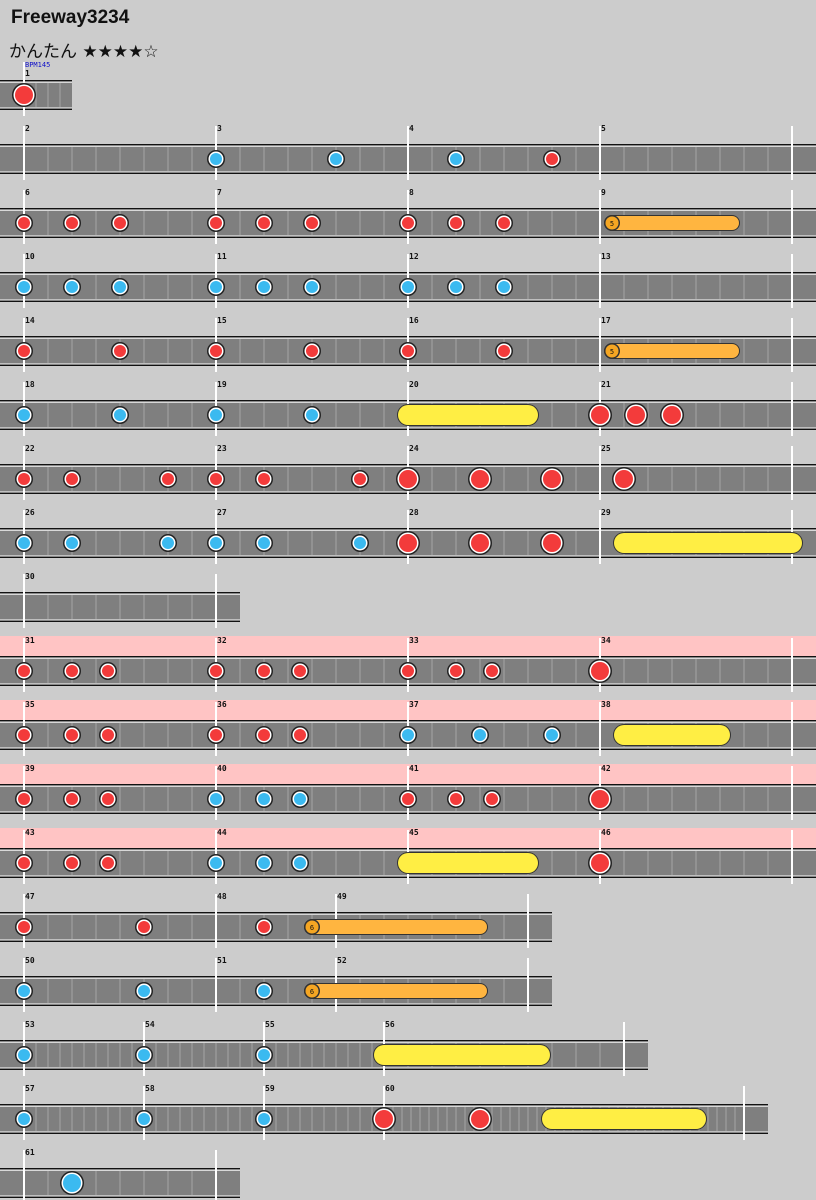 This screenshot has width=816, height=1200. Describe the element at coordinates (603, 128) in the screenshot. I see `measure-number: 5` at that location.